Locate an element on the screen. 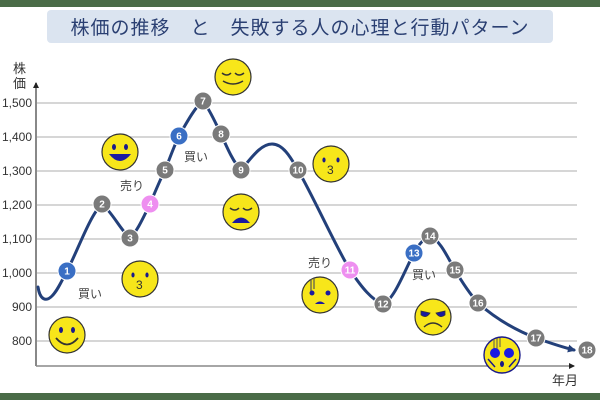 This screenshot has height=400, width=600. data-point-11: 11 is located at coordinates (350, 270).